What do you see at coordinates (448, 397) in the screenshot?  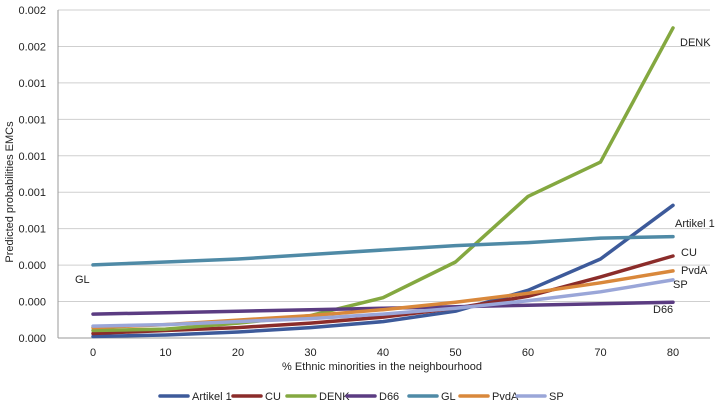 I see `legend-label: GL` at bounding box center [448, 397].